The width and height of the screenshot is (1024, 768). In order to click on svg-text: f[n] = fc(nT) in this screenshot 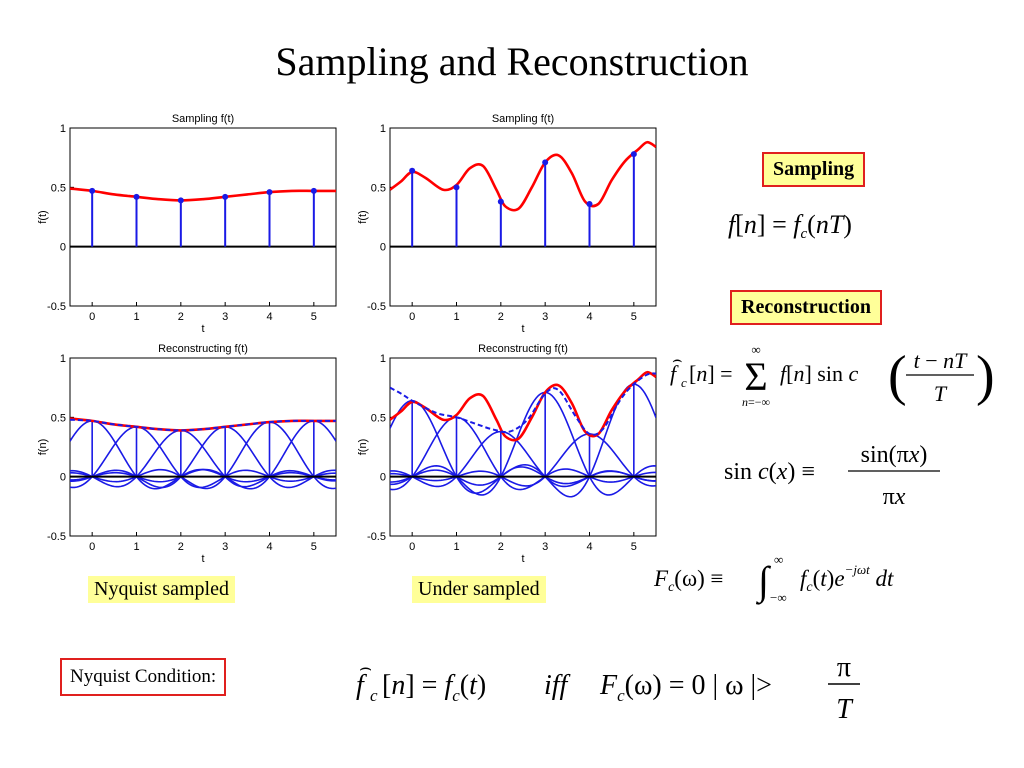, I will do `click(790, 226)`.